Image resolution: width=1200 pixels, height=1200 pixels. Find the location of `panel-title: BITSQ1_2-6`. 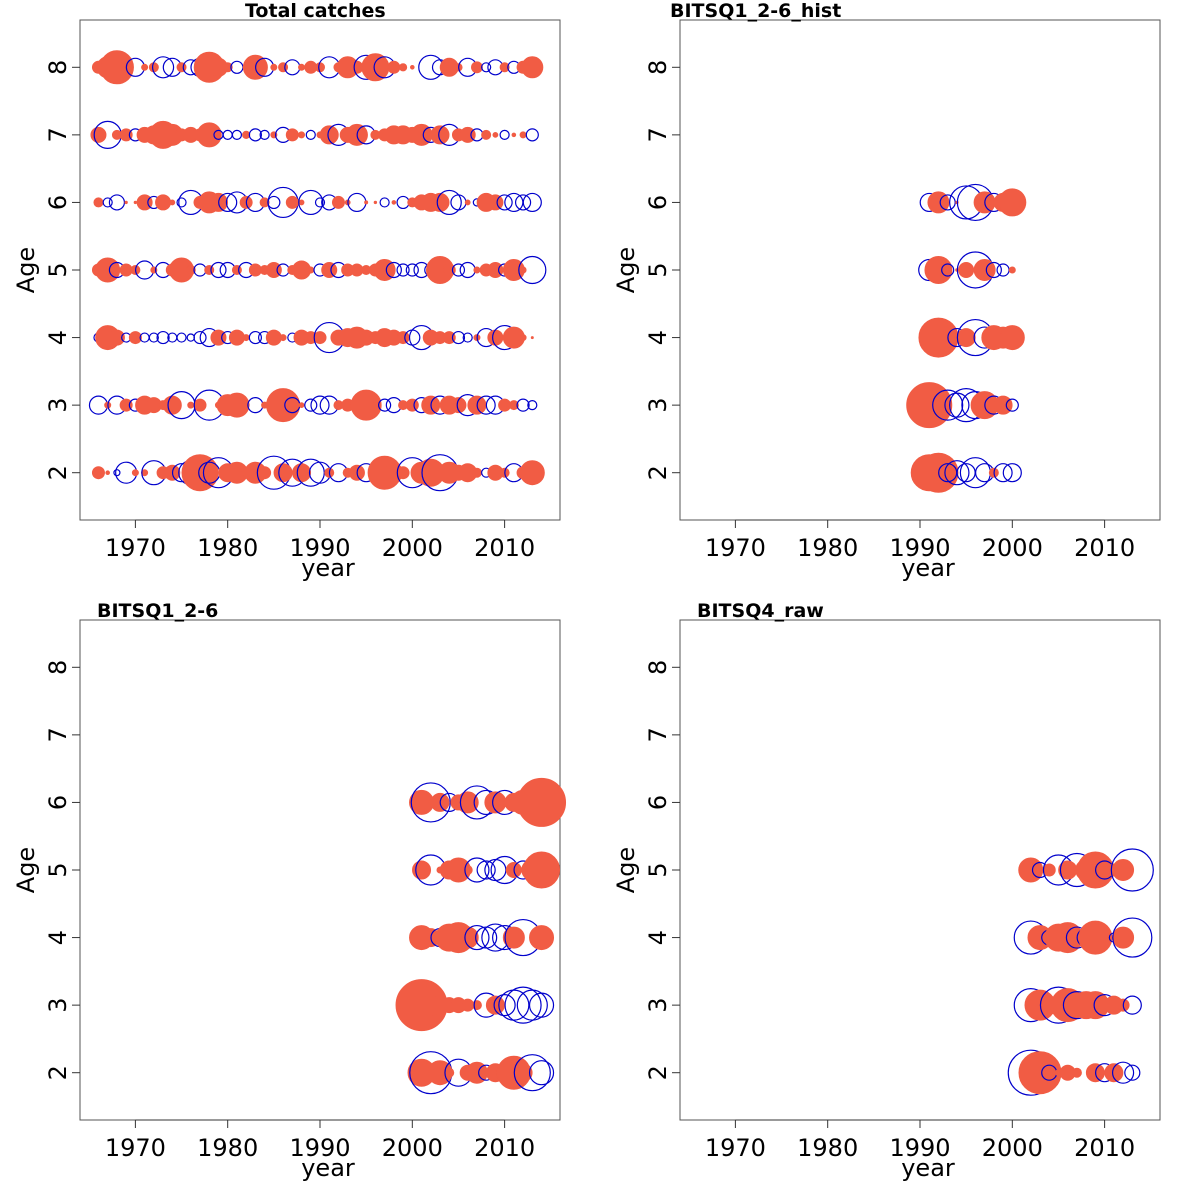

panel-title: BITSQ1_2-6 is located at coordinates (157, 611).